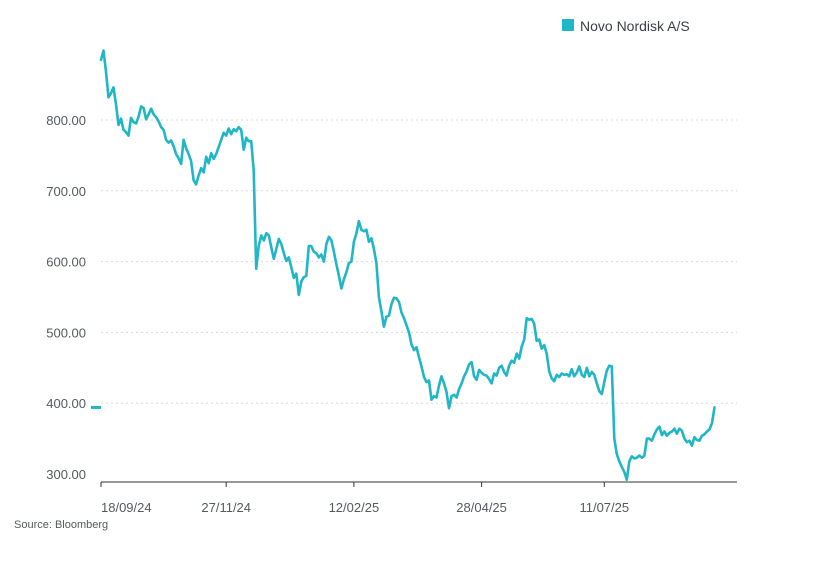 Image resolution: width=816 pixels, height=561 pixels. What do you see at coordinates (66, 403) in the screenshot?
I see `y-tick-label: 400.00` at bounding box center [66, 403].